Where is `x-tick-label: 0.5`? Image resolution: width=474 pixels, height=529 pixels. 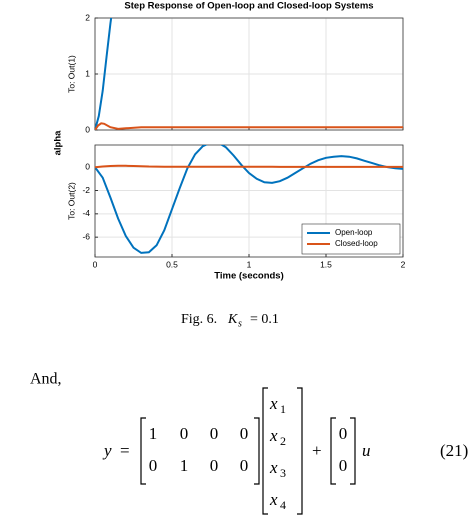
x-tick-label: 0.5 is located at coordinates (172, 264).